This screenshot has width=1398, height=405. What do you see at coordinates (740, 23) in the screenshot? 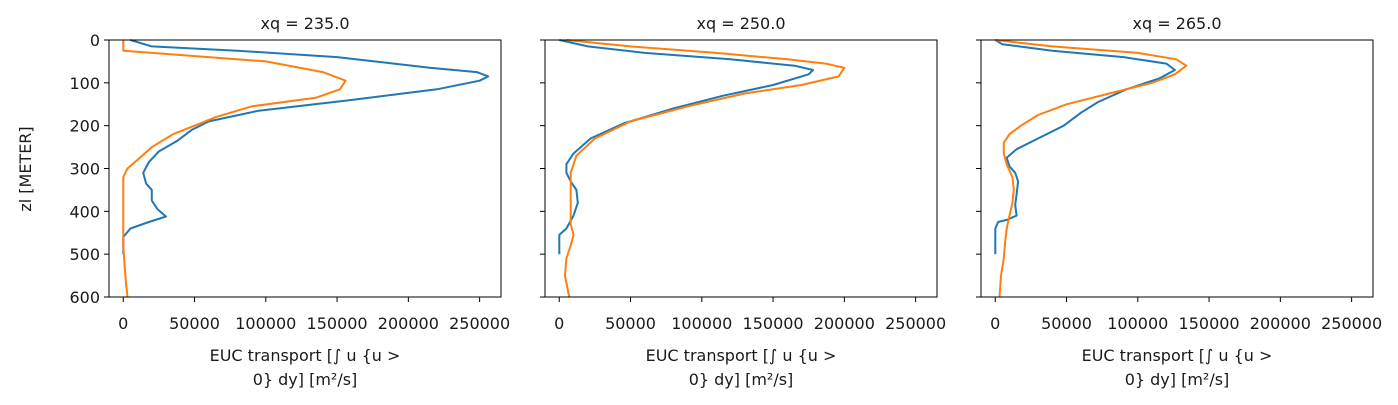
I see `panel-title: xq = 250.0` at bounding box center [740, 23].